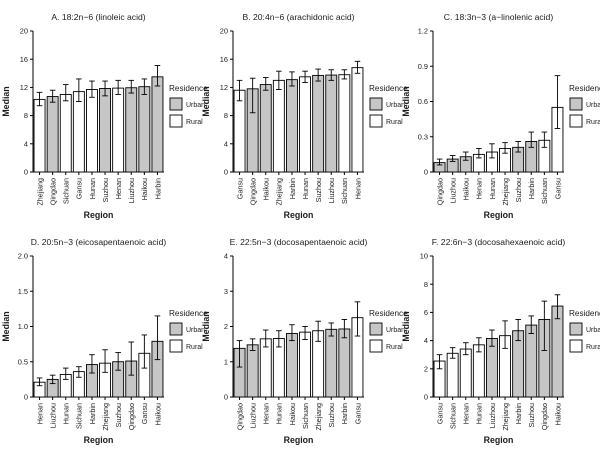 This screenshot has width=600, height=451. What do you see at coordinates (265, 368) in the screenshot?
I see `bar-henan` at bounding box center [265, 368].